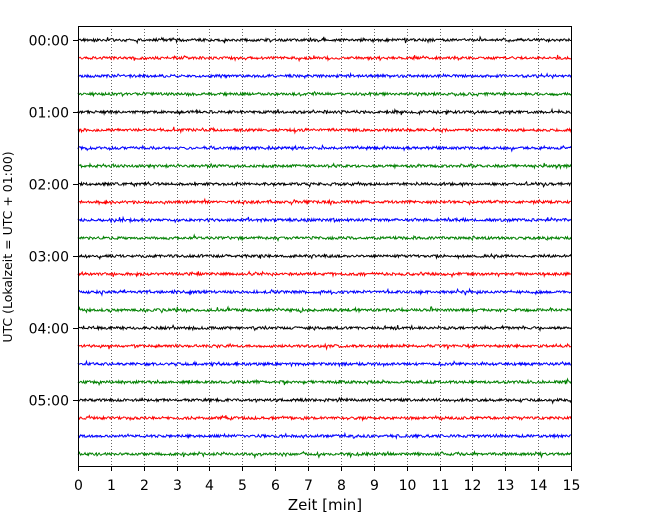 The height and width of the screenshot is (520, 650). I want to click on x-tick-label: 14, so click(539, 486).